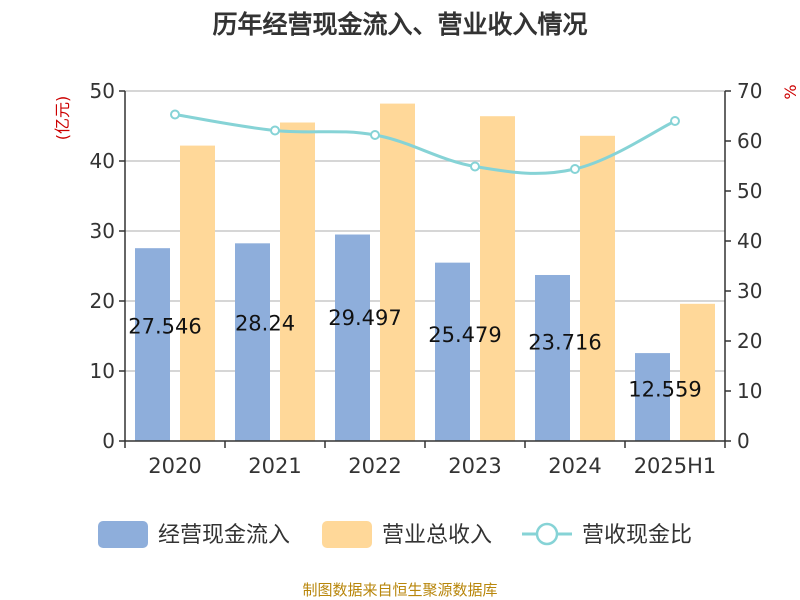  Describe the element at coordinates (749, 191) in the screenshot. I see `y-right-tick-label: 50` at that location.